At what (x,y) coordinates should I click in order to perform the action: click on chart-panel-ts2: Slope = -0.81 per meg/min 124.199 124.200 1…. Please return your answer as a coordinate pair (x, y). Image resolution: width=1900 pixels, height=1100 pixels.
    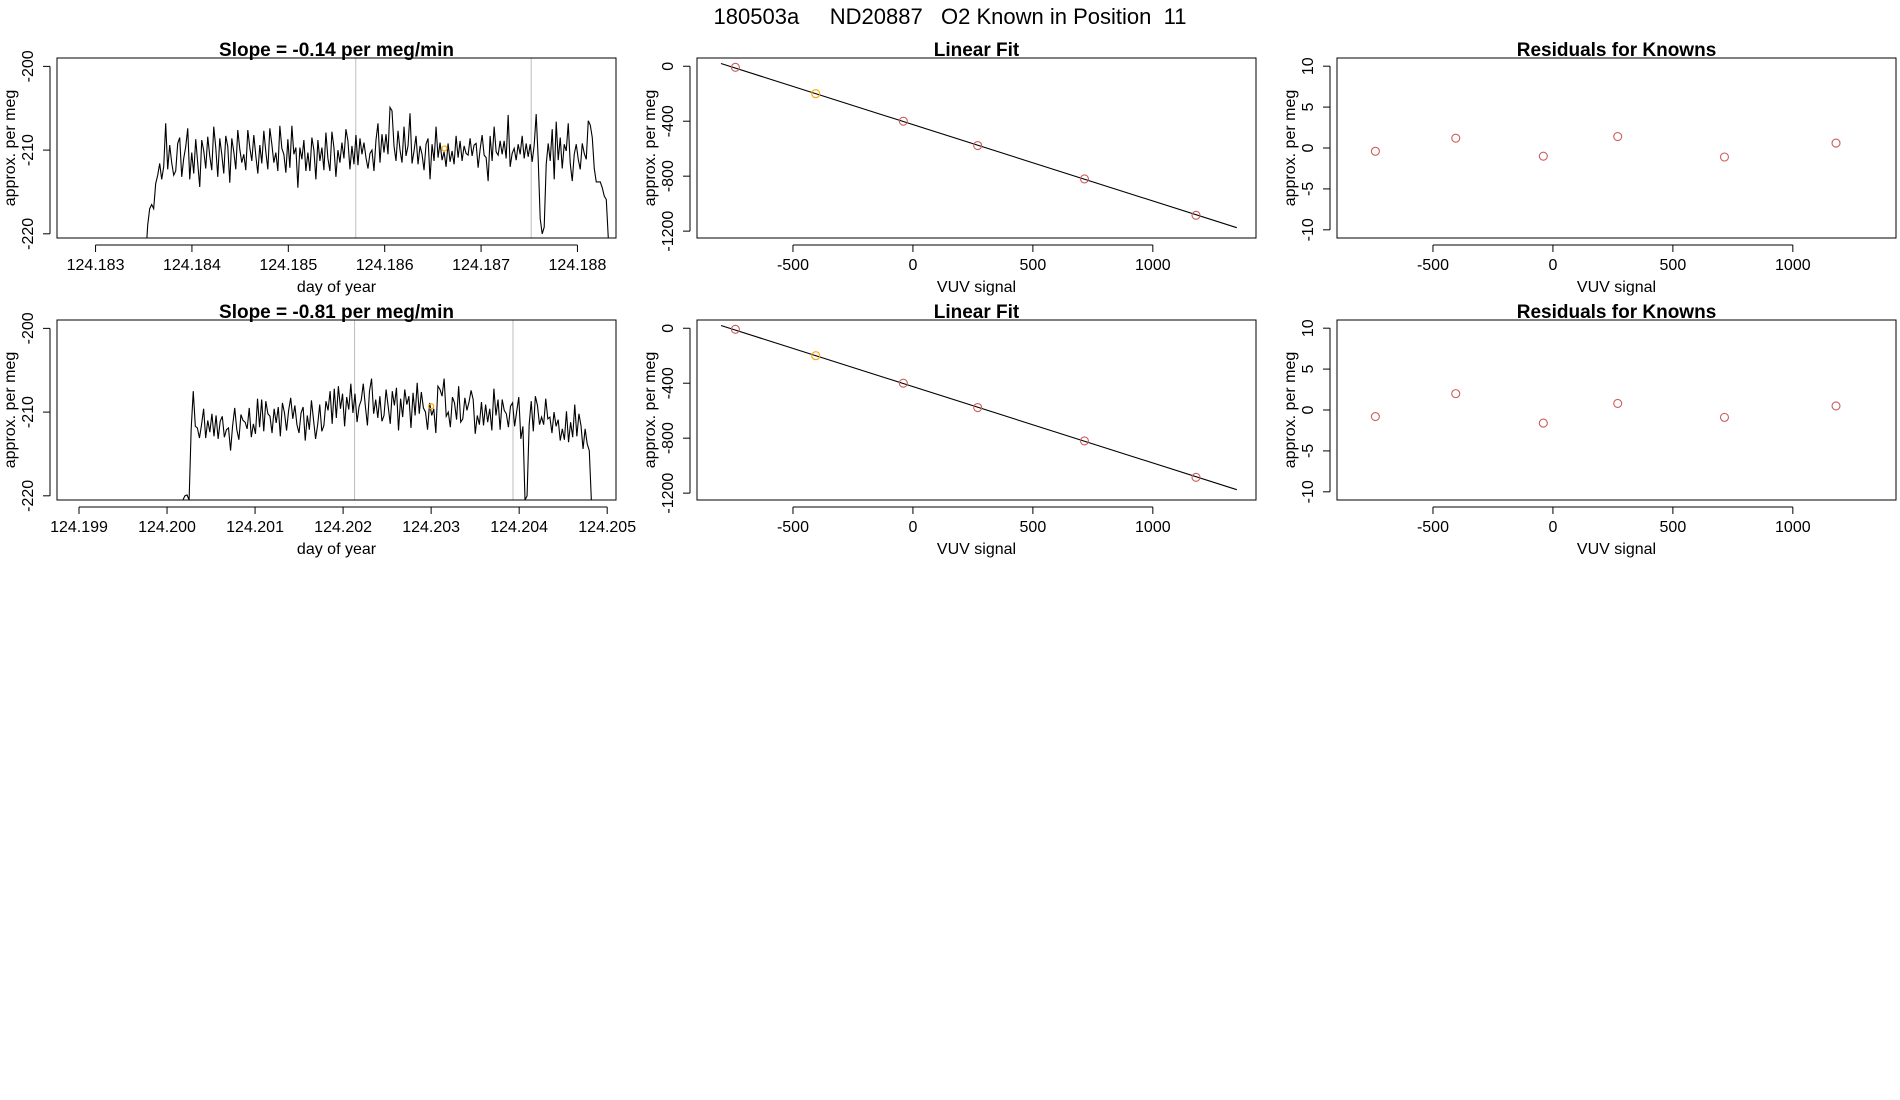
    Looking at the image, I should click on (319, 430).